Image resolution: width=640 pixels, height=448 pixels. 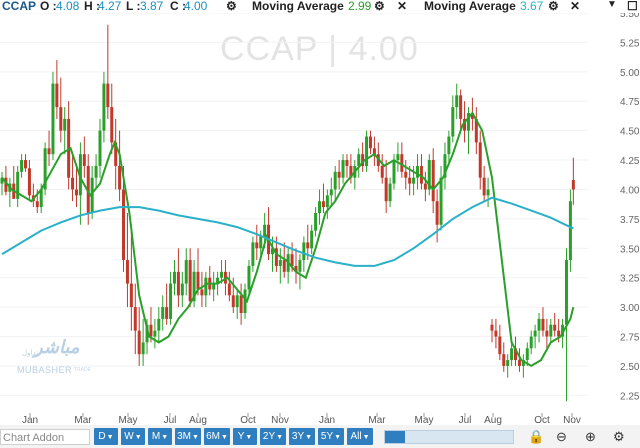 What do you see at coordinates (133, 436) in the screenshot?
I see `period-button-w: W▼` at bounding box center [133, 436].